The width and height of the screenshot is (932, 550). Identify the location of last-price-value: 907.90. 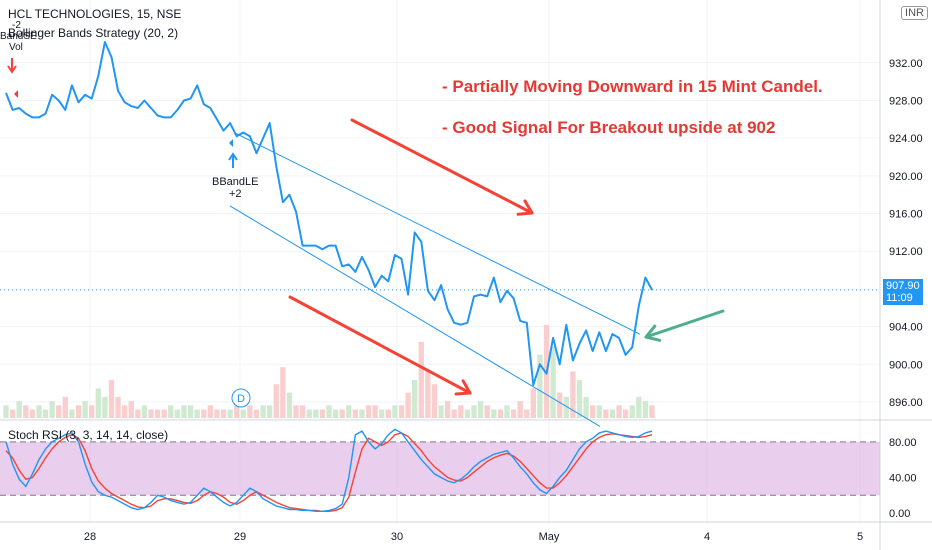
(903, 286).